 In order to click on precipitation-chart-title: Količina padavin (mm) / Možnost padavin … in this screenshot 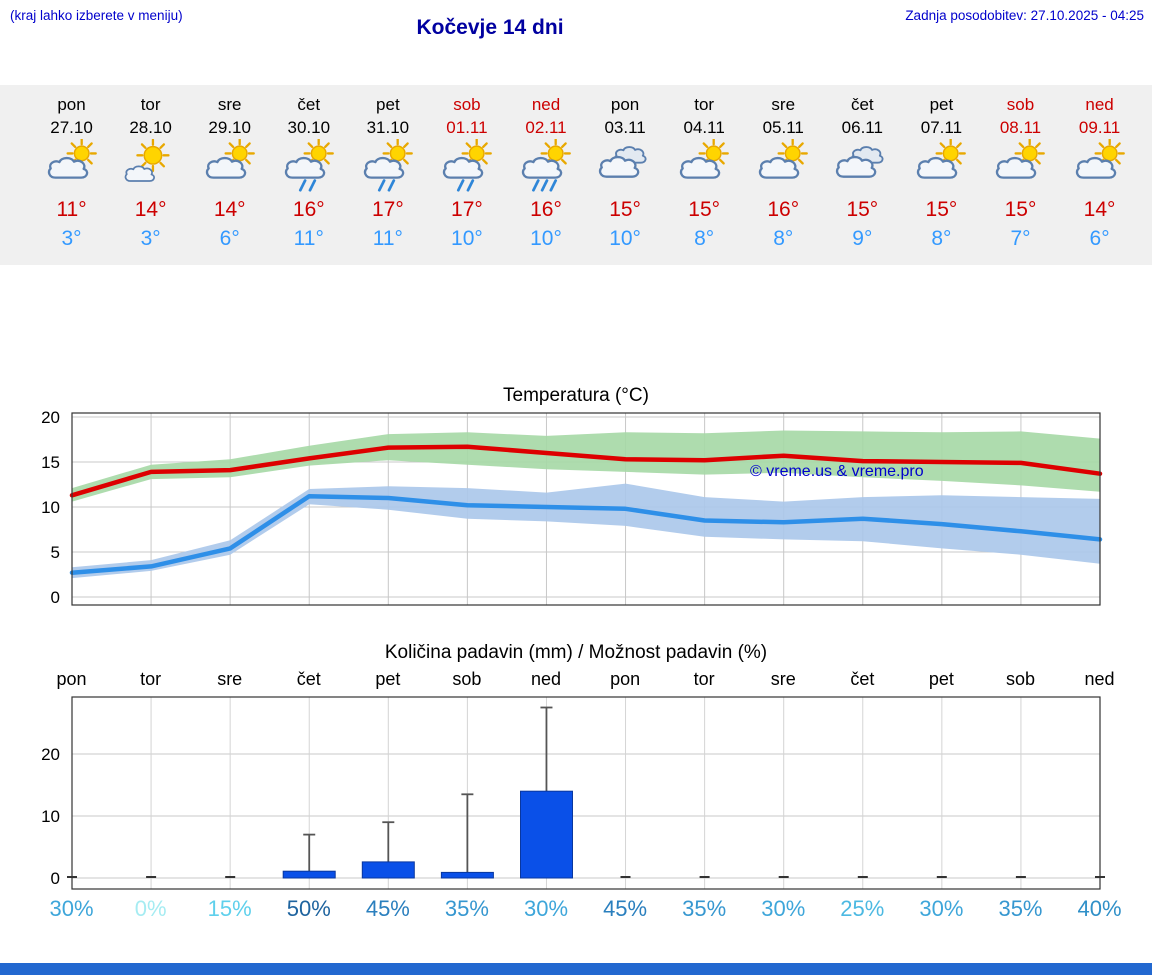, I will do `click(576, 652)`.